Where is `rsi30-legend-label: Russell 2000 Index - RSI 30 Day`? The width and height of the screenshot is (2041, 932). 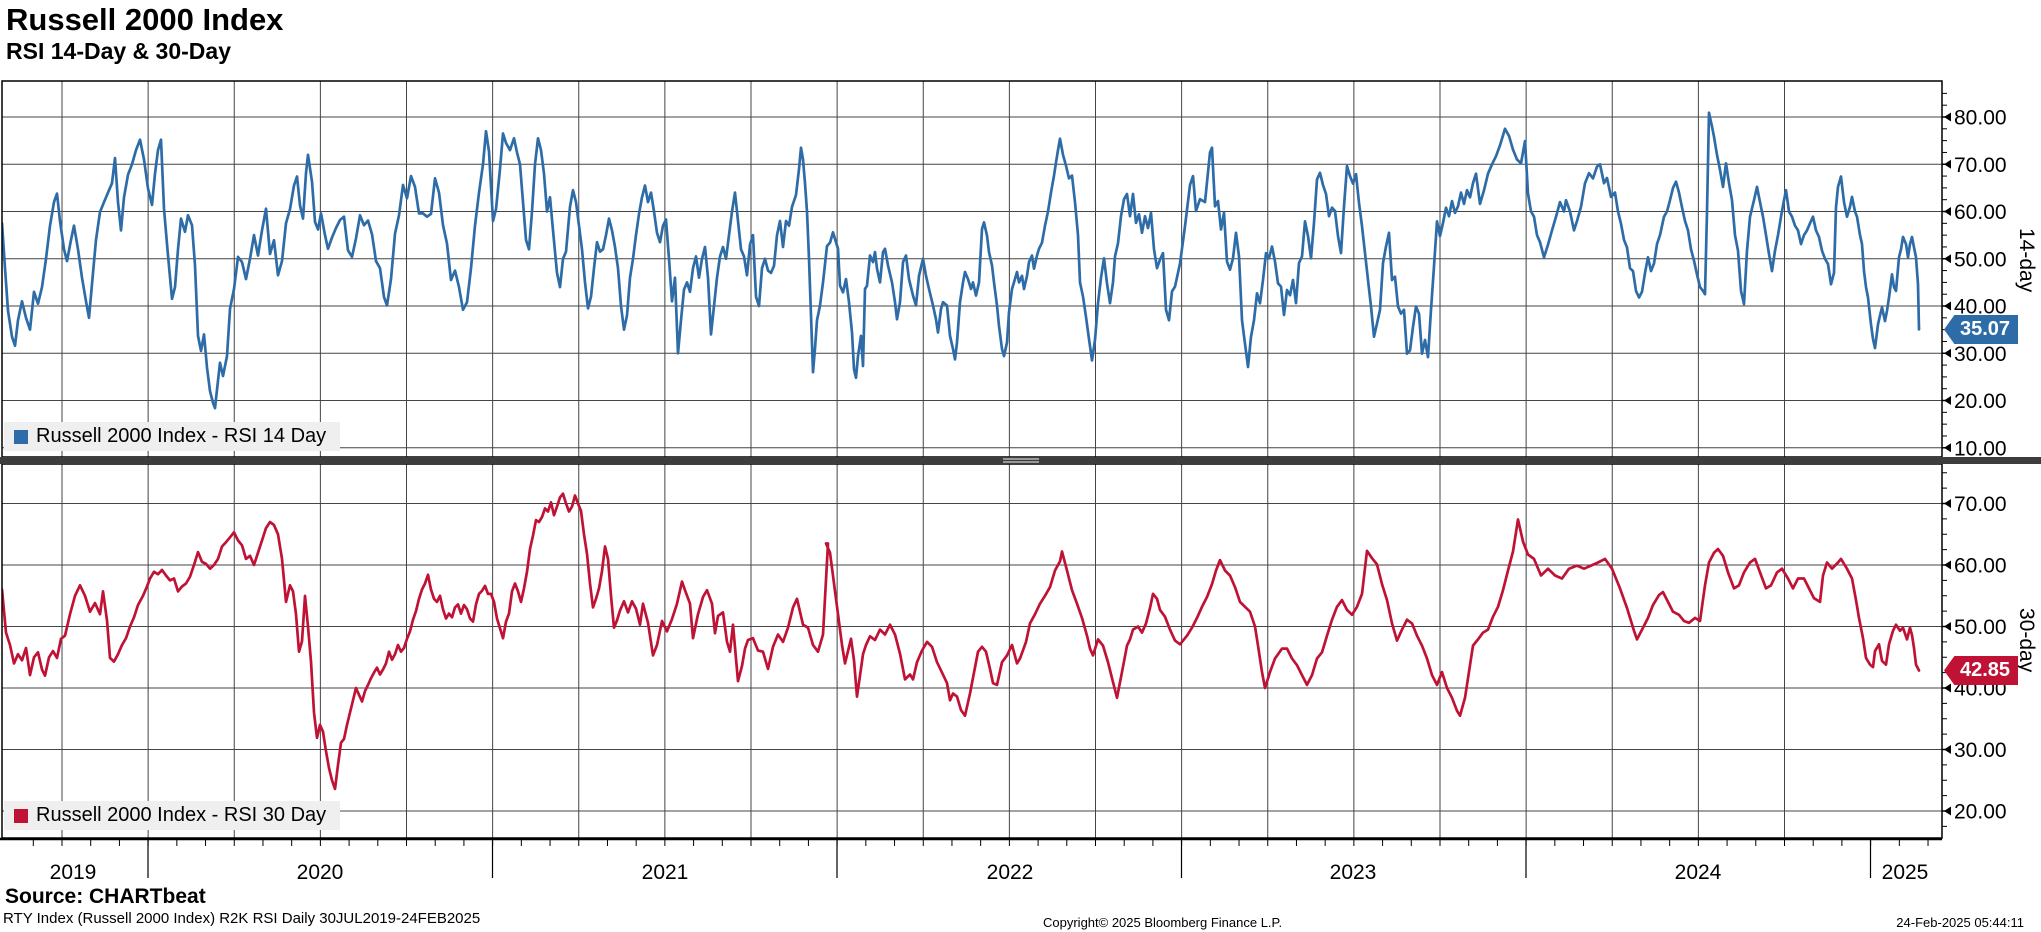
rsi30-legend-label: Russell 2000 Index - RSI 30 Day is located at coordinates (181, 815).